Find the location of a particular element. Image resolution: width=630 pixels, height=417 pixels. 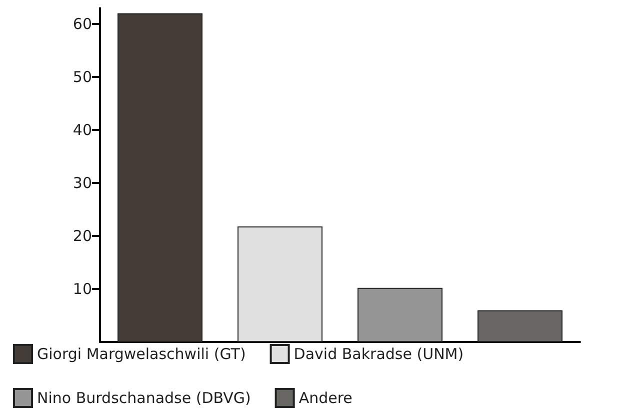

y-tick-label: 40 is located at coordinates (82, 129).